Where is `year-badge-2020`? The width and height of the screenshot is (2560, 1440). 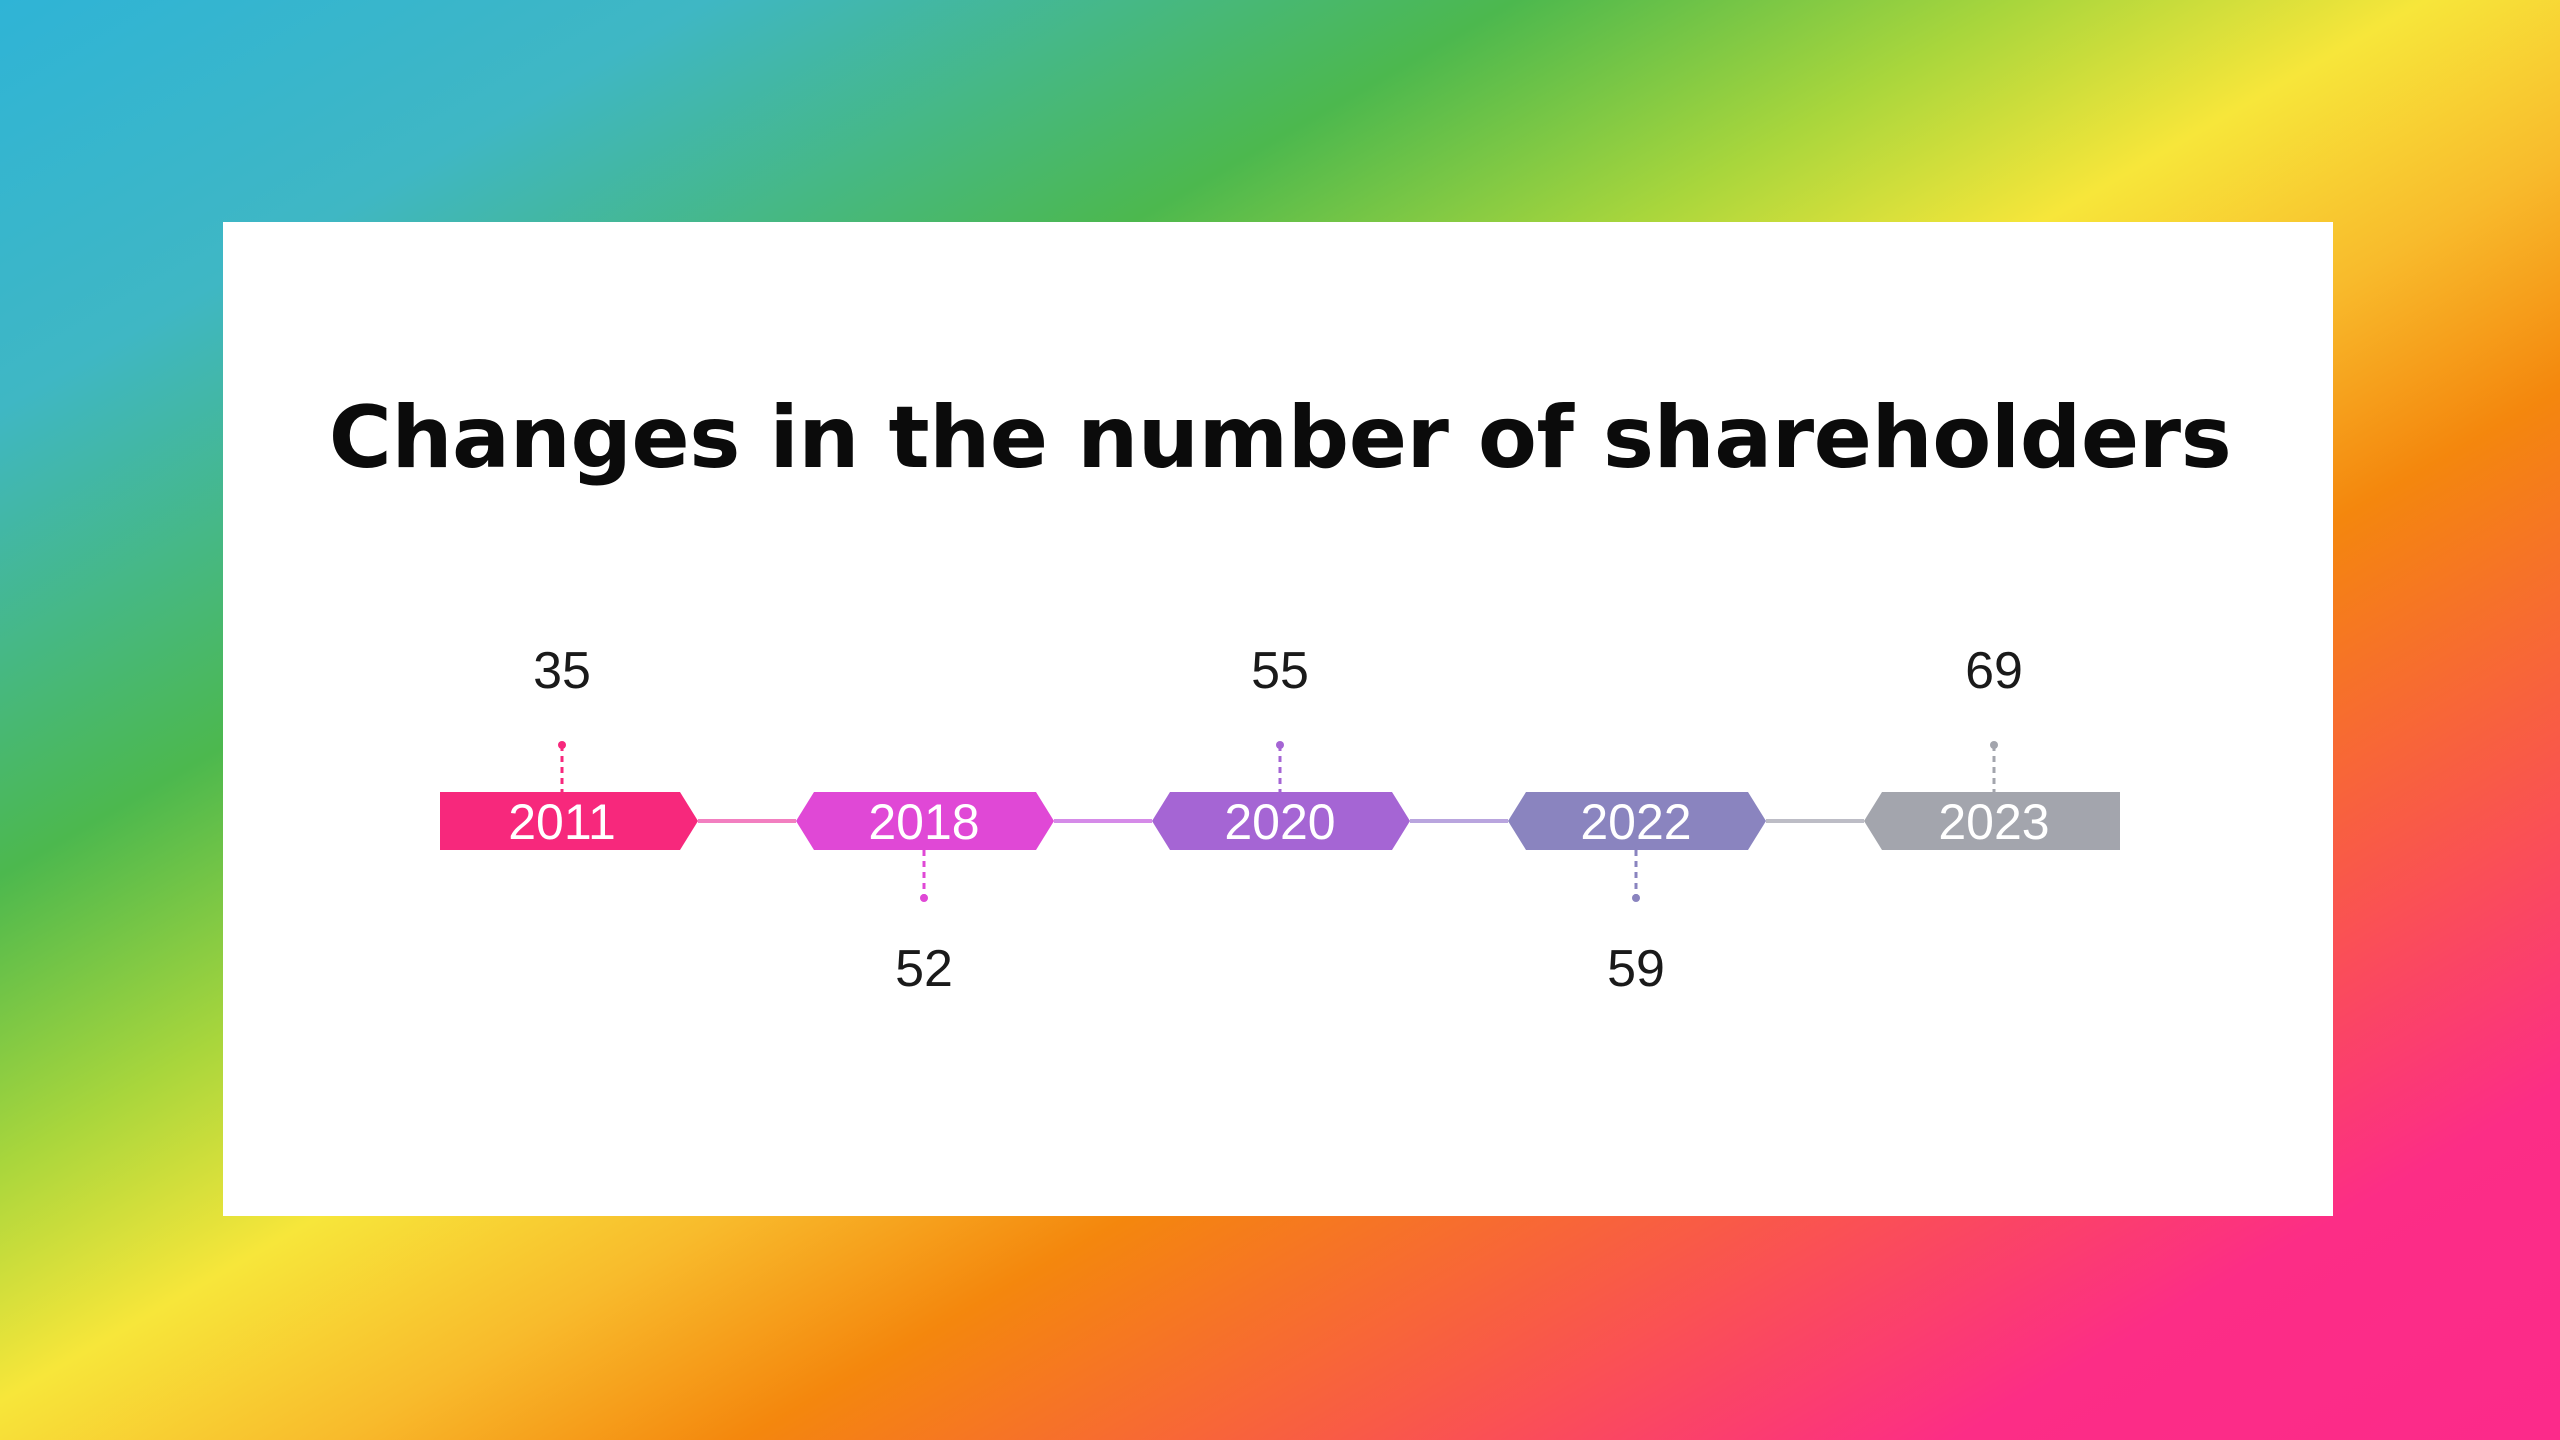
year-badge-2020 is located at coordinates (1281, 821).